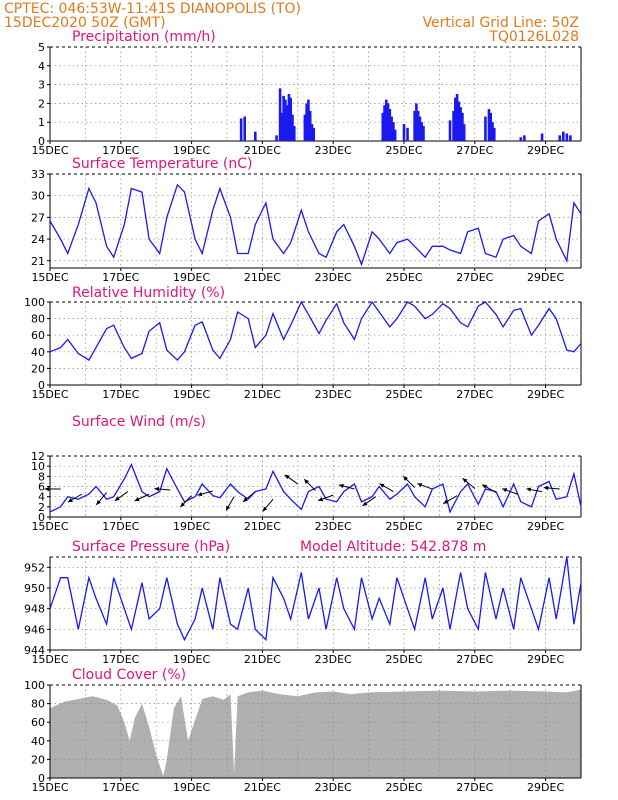  Describe the element at coordinates (34, 685) in the screenshot. I see `cloud-ytick-label: 100` at that location.